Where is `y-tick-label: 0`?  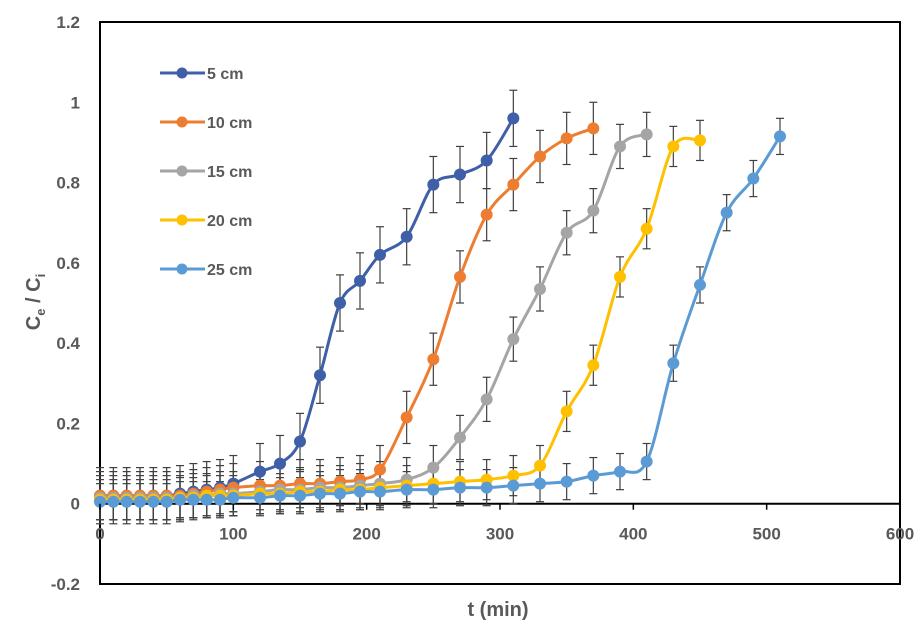 y-tick-label: 0 is located at coordinates (75, 504).